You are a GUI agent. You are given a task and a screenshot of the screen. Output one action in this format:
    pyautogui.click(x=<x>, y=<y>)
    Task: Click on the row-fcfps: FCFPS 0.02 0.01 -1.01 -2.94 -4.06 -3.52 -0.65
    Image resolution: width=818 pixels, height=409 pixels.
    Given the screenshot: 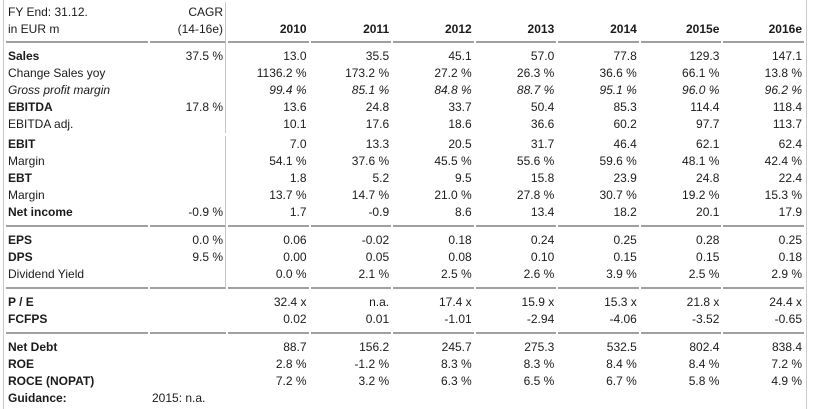 What is the action you would take?
    pyautogui.click(x=405, y=322)
    